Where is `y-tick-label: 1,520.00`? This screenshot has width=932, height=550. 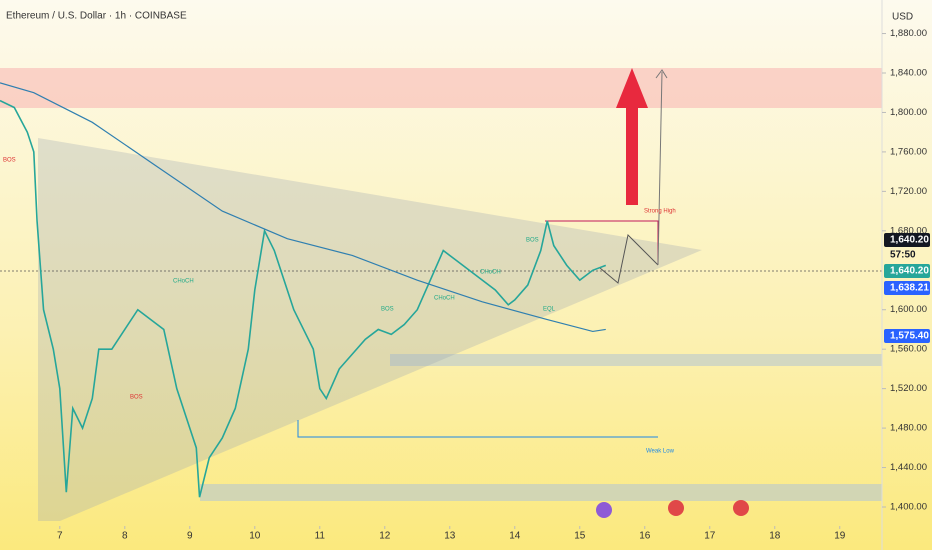 y-tick-label: 1,520.00 is located at coordinates (908, 388).